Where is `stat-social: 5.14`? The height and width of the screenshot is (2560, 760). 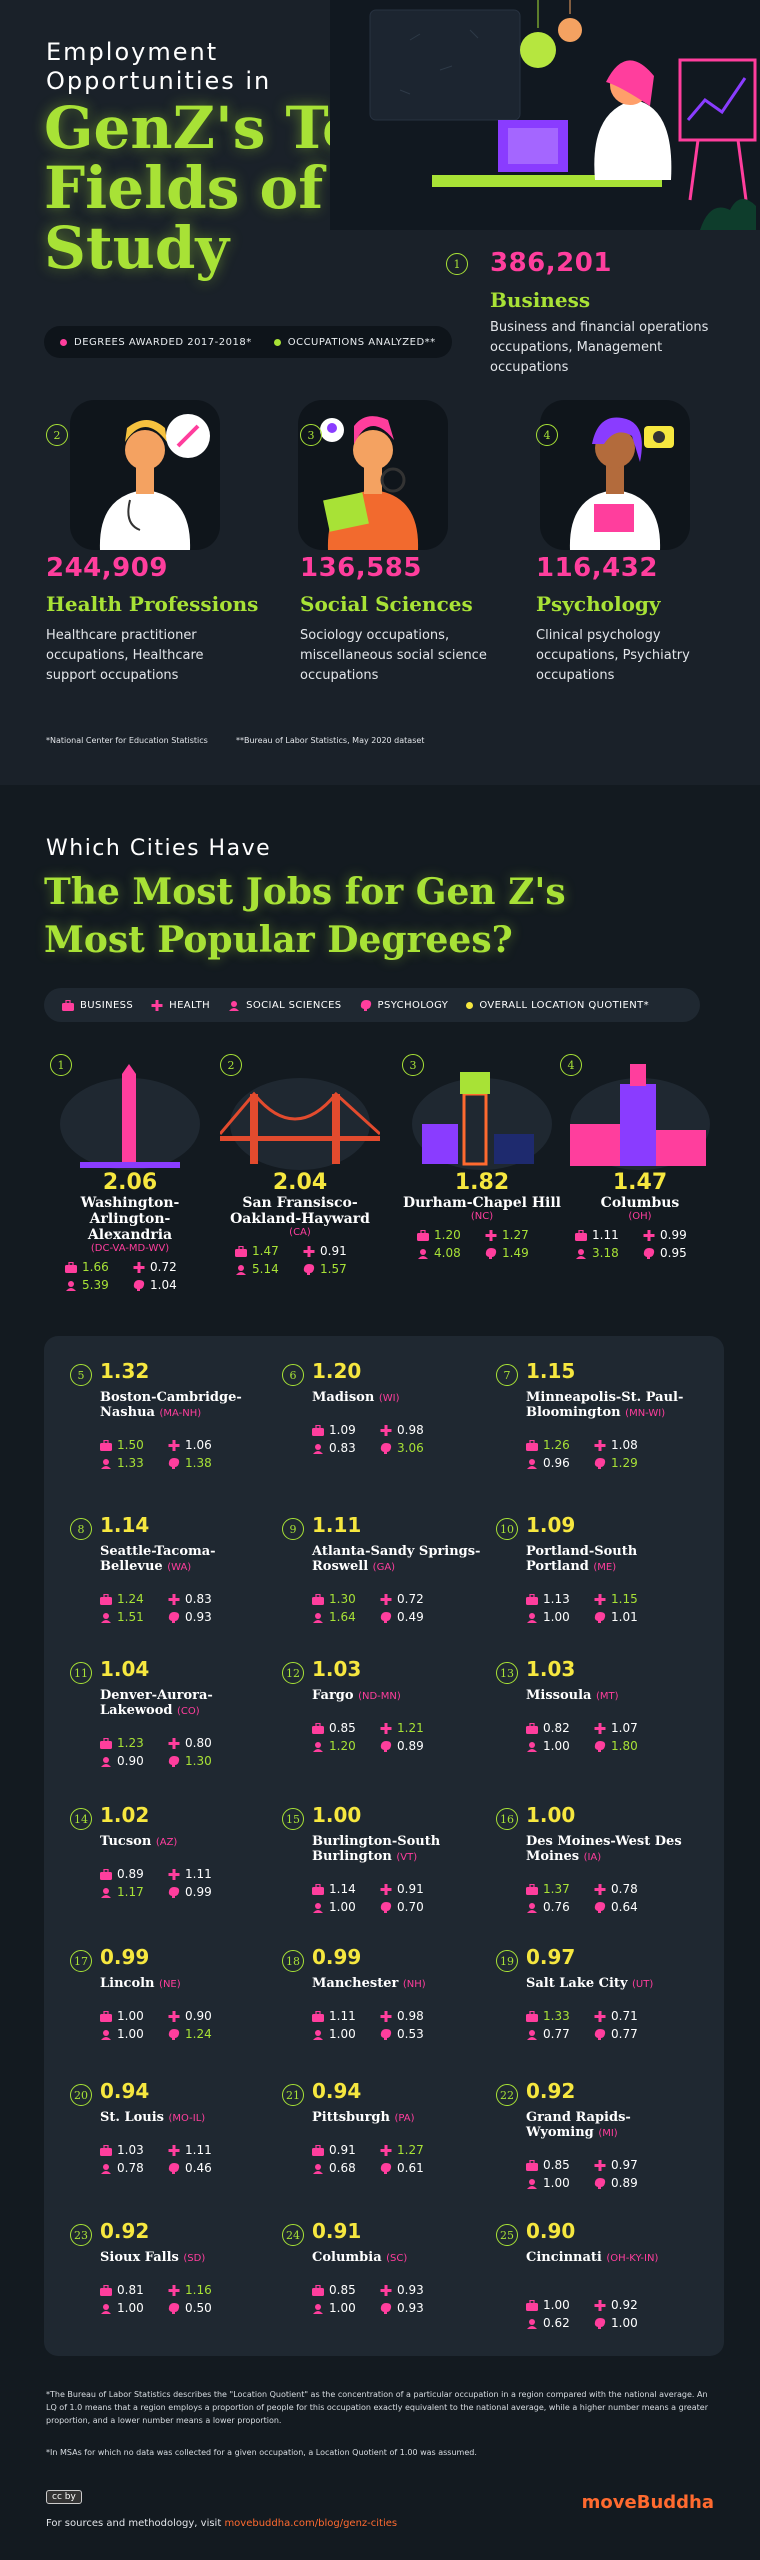
stat-social: 5.14 is located at coordinates (266, 1269).